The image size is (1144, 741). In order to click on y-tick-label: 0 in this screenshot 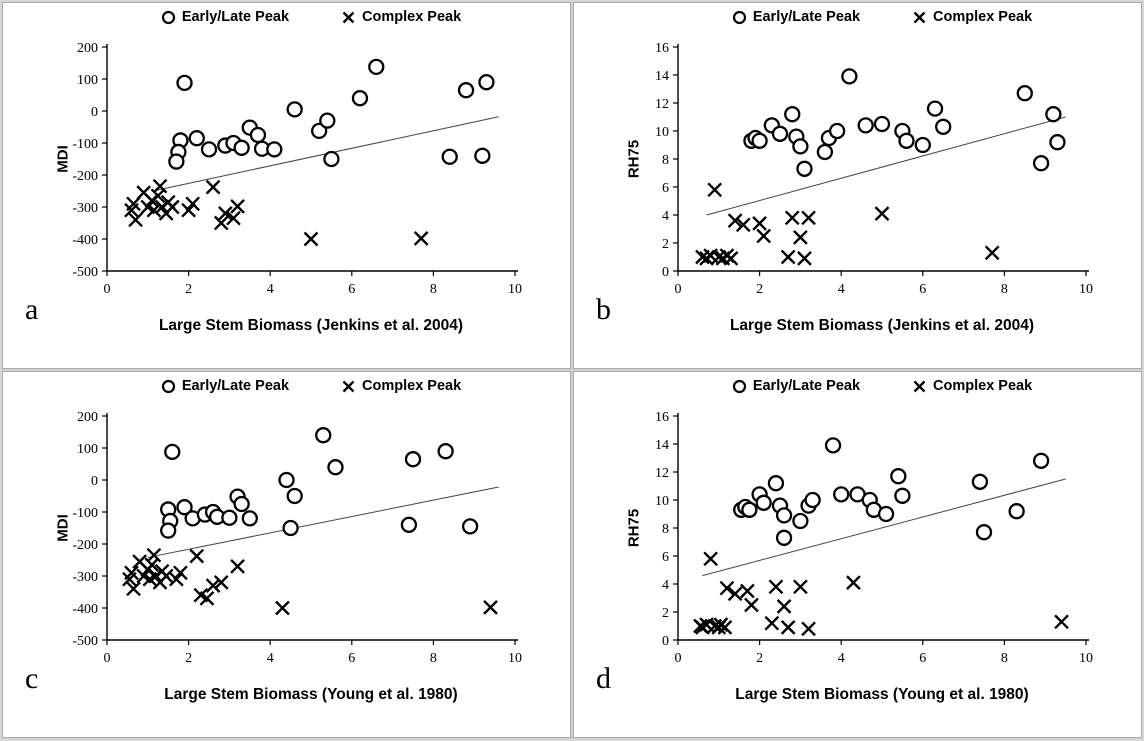, I will do `click(94, 112)`.